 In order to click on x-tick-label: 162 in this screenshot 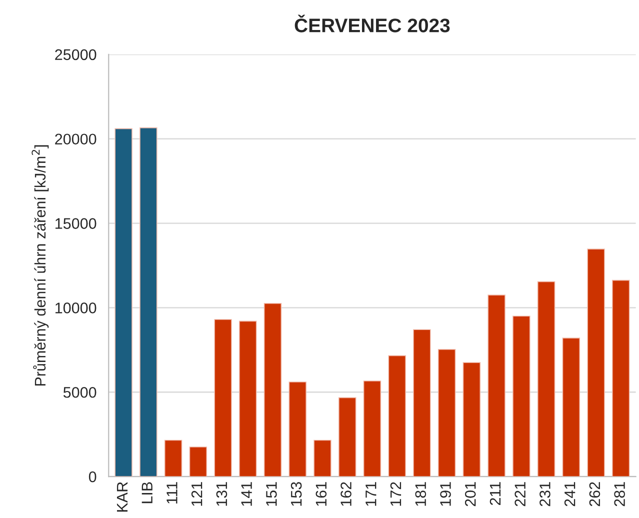, I will do `click(346, 494)`.